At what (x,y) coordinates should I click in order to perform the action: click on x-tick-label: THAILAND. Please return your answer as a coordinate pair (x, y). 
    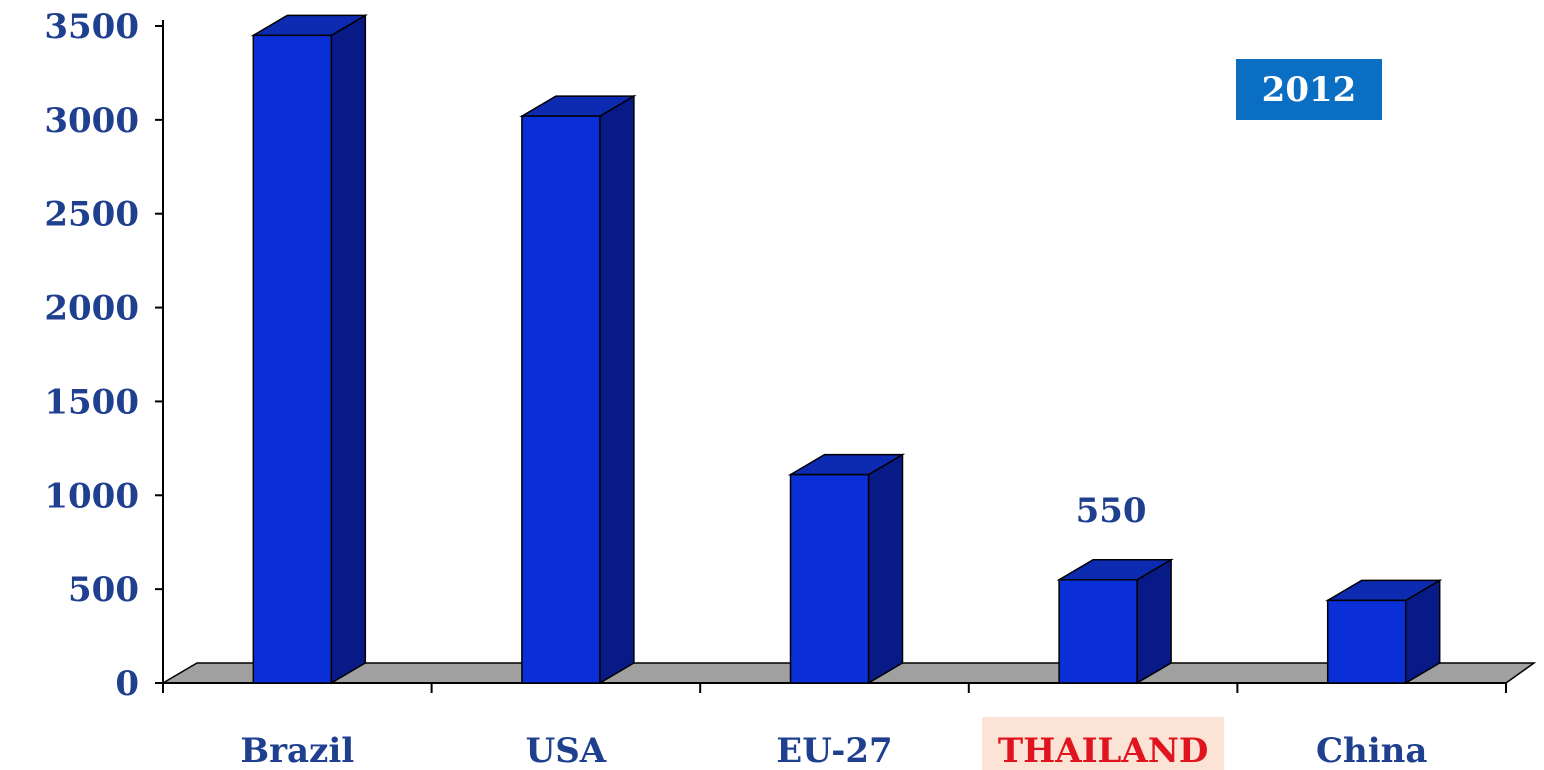
    Looking at the image, I should click on (1103, 750).